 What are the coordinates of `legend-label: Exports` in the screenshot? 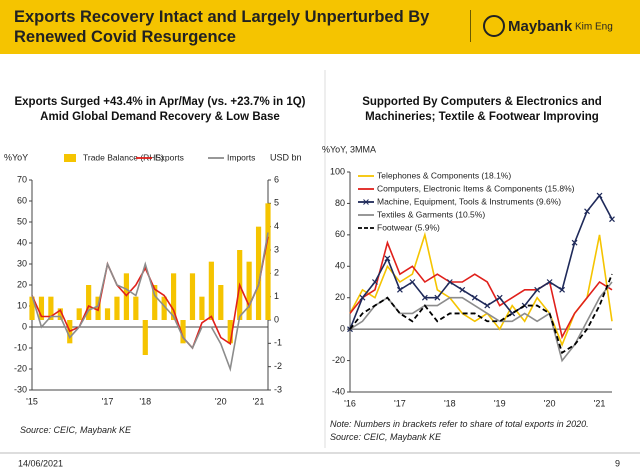 It's located at (169, 157).